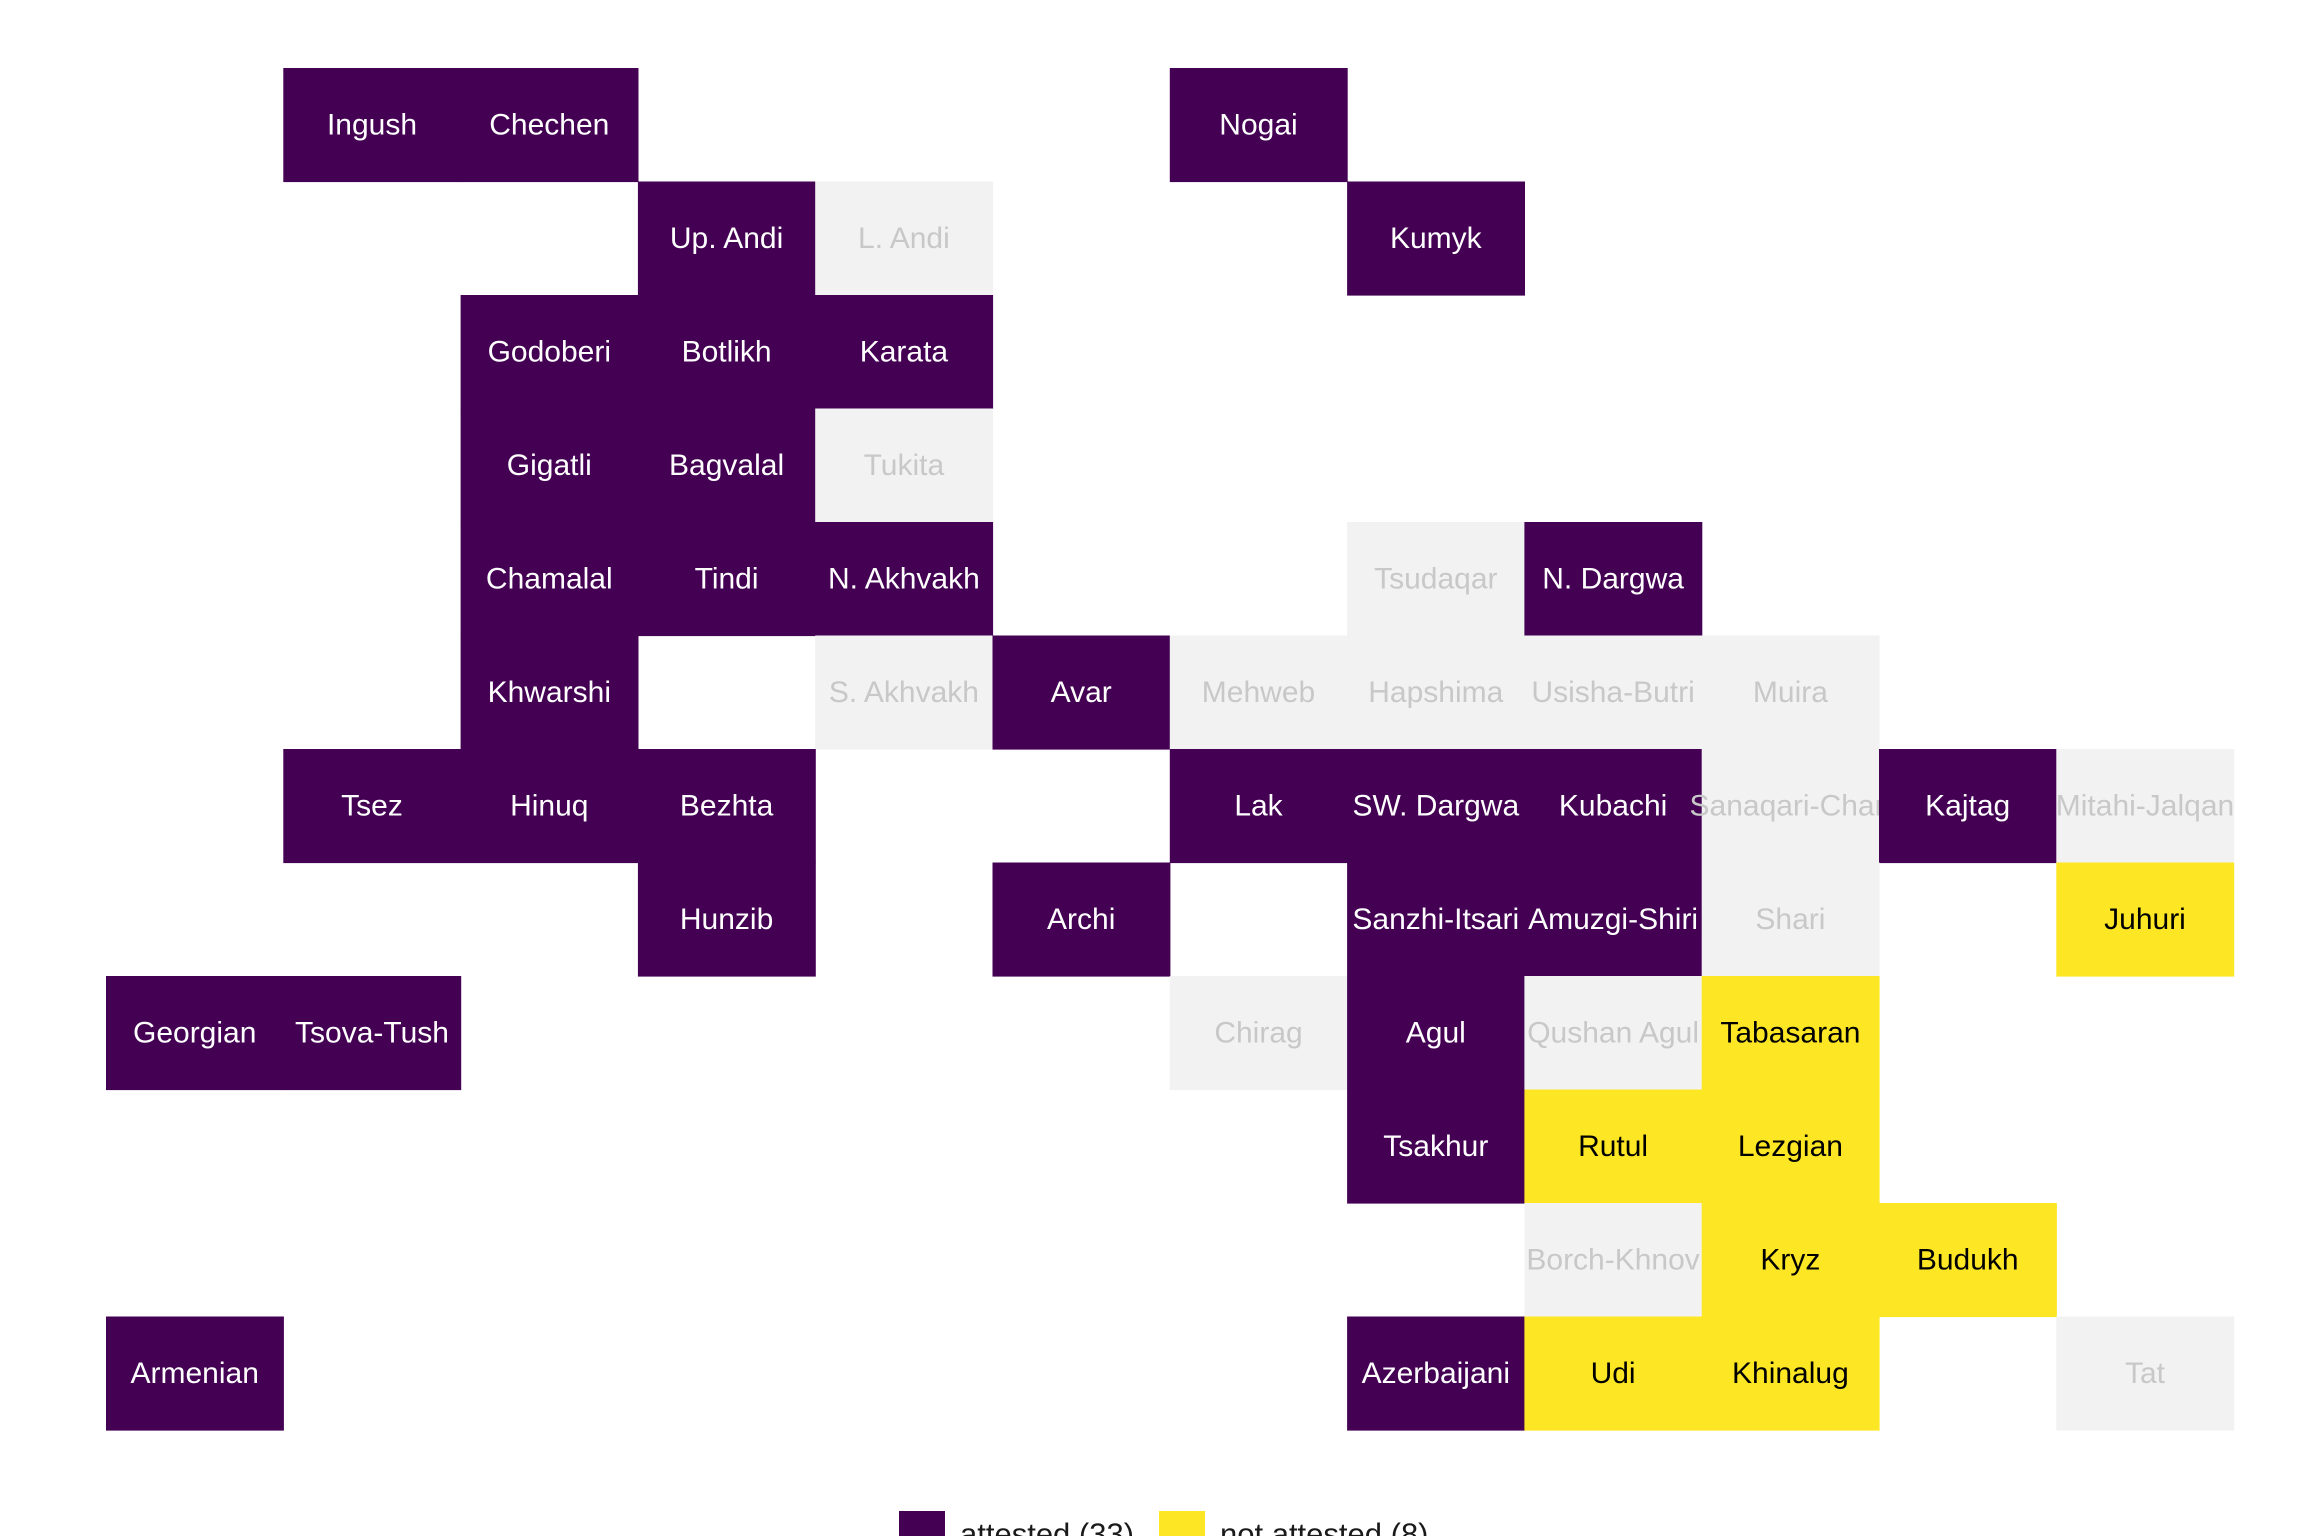 The height and width of the screenshot is (1536, 2304). I want to click on tile-qushan-agul, so click(1613, 1033).